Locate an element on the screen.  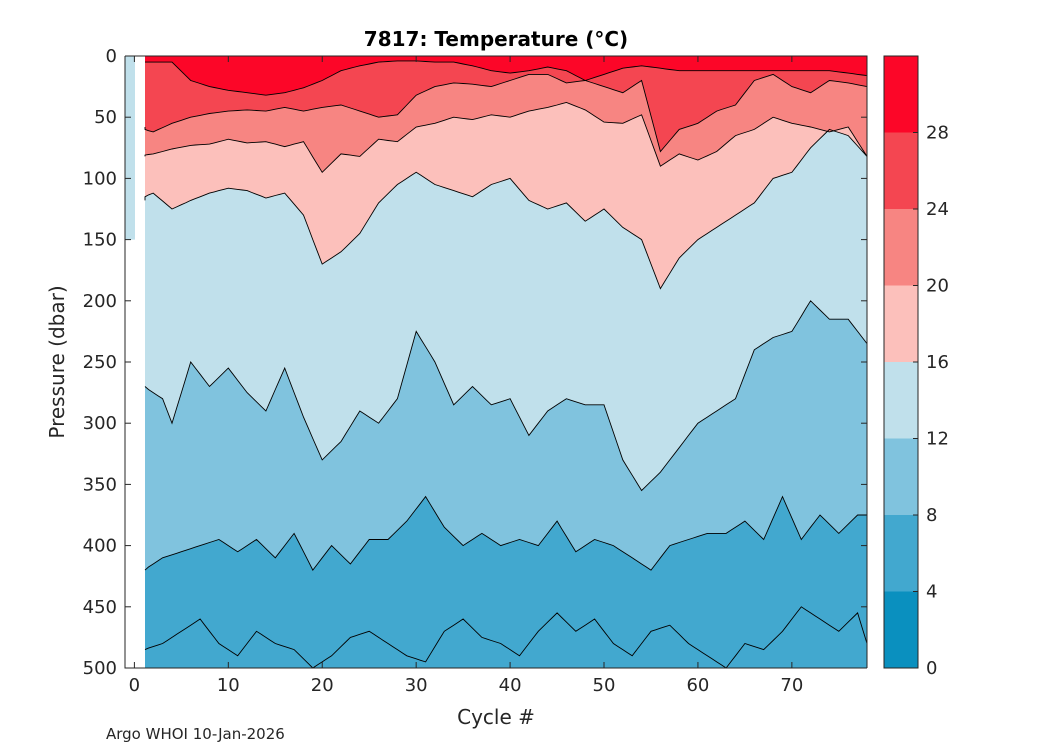
colorbar: 0 4 8 12 16 20 24 28 is located at coordinates (916, 367).